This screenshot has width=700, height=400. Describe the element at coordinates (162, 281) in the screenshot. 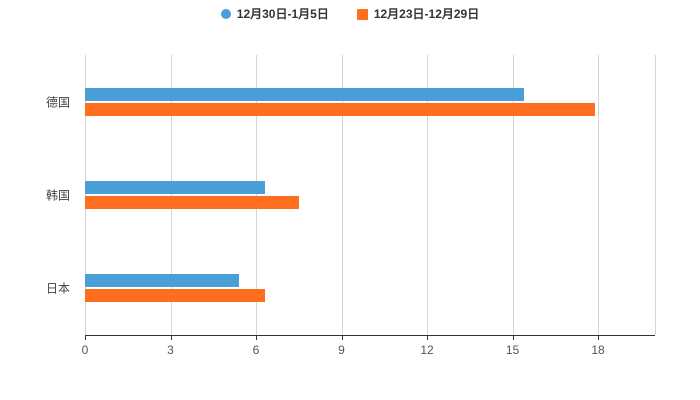

I see `bar-series-0-日本` at that location.